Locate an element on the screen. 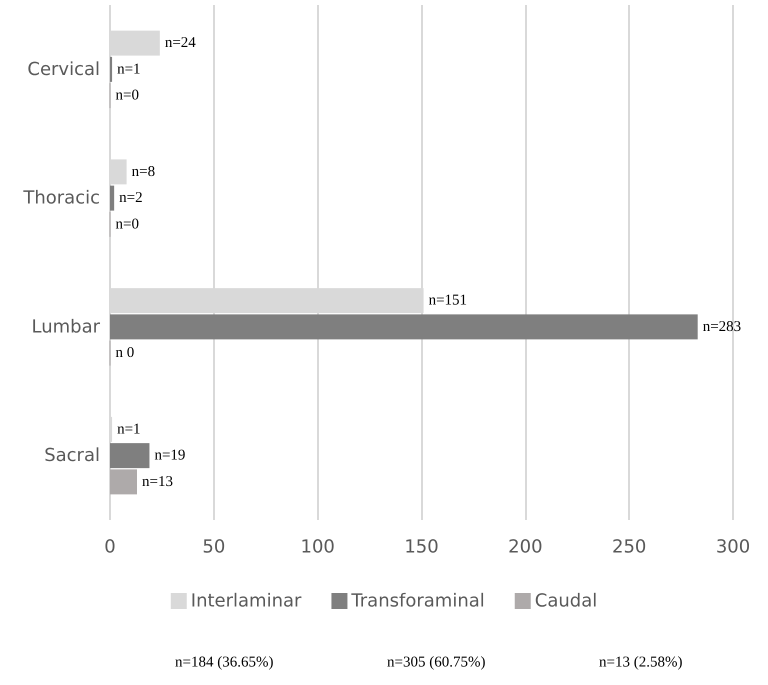 Image resolution: width=768 pixels, height=685 pixels. x-tick-label: 100 is located at coordinates (317, 547).